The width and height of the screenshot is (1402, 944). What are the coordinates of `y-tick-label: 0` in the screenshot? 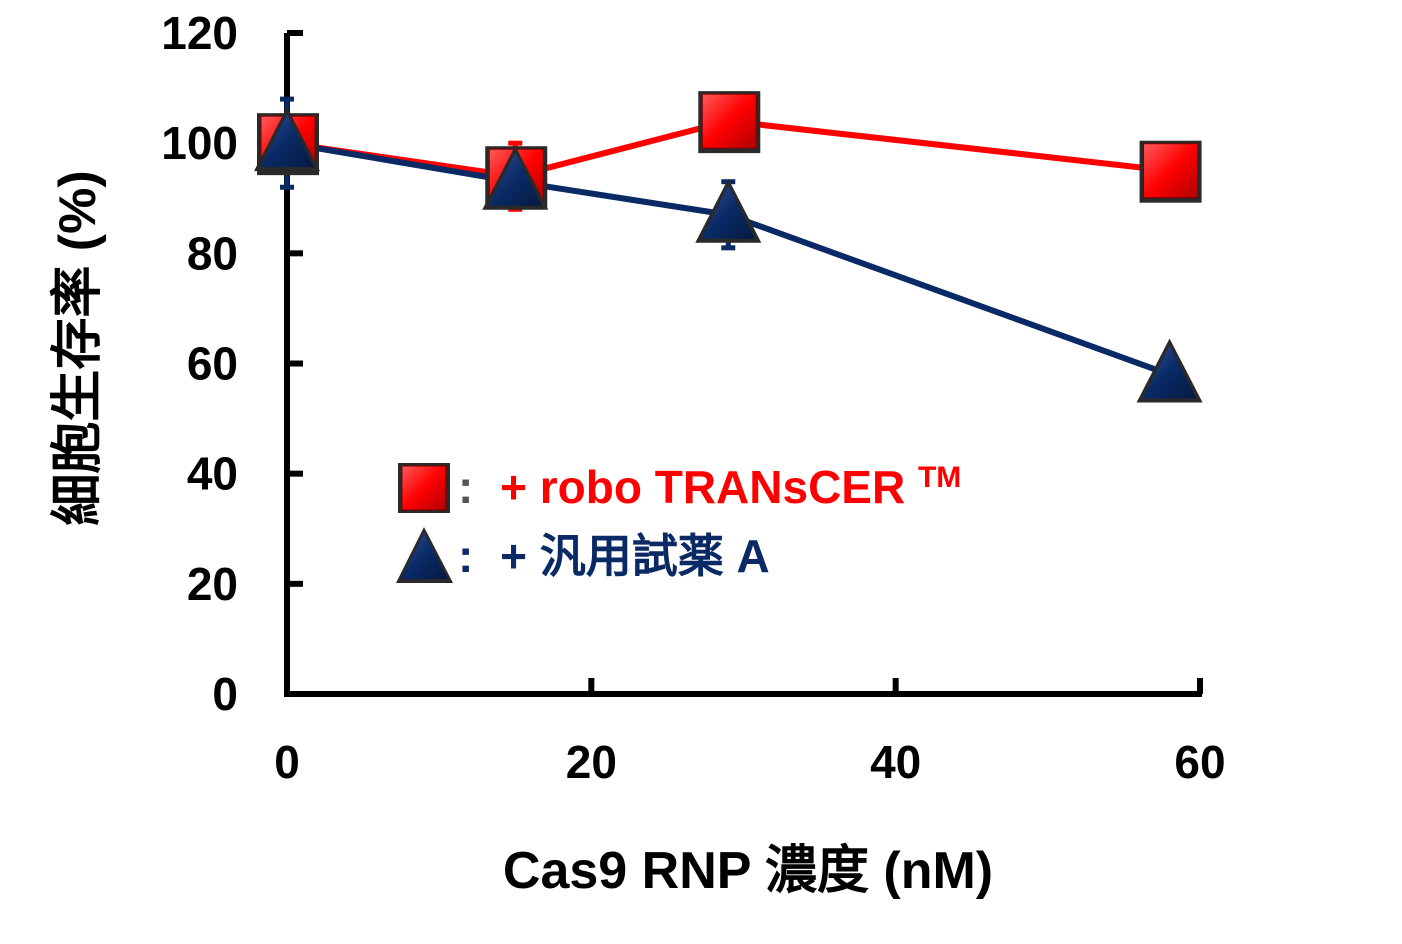 It's located at (225, 694).